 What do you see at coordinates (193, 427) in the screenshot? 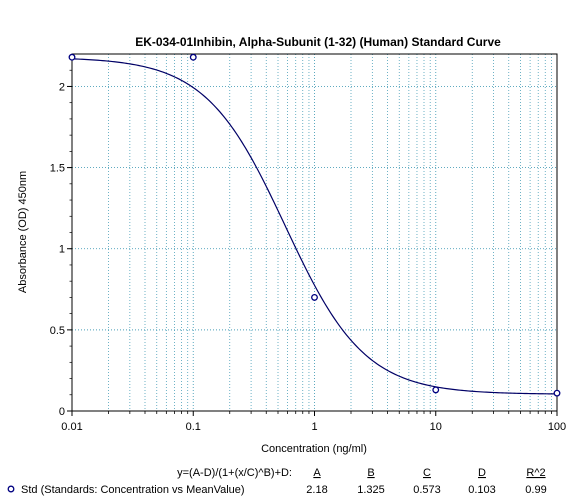
I see `x-tick-label: 0.1` at bounding box center [193, 427].